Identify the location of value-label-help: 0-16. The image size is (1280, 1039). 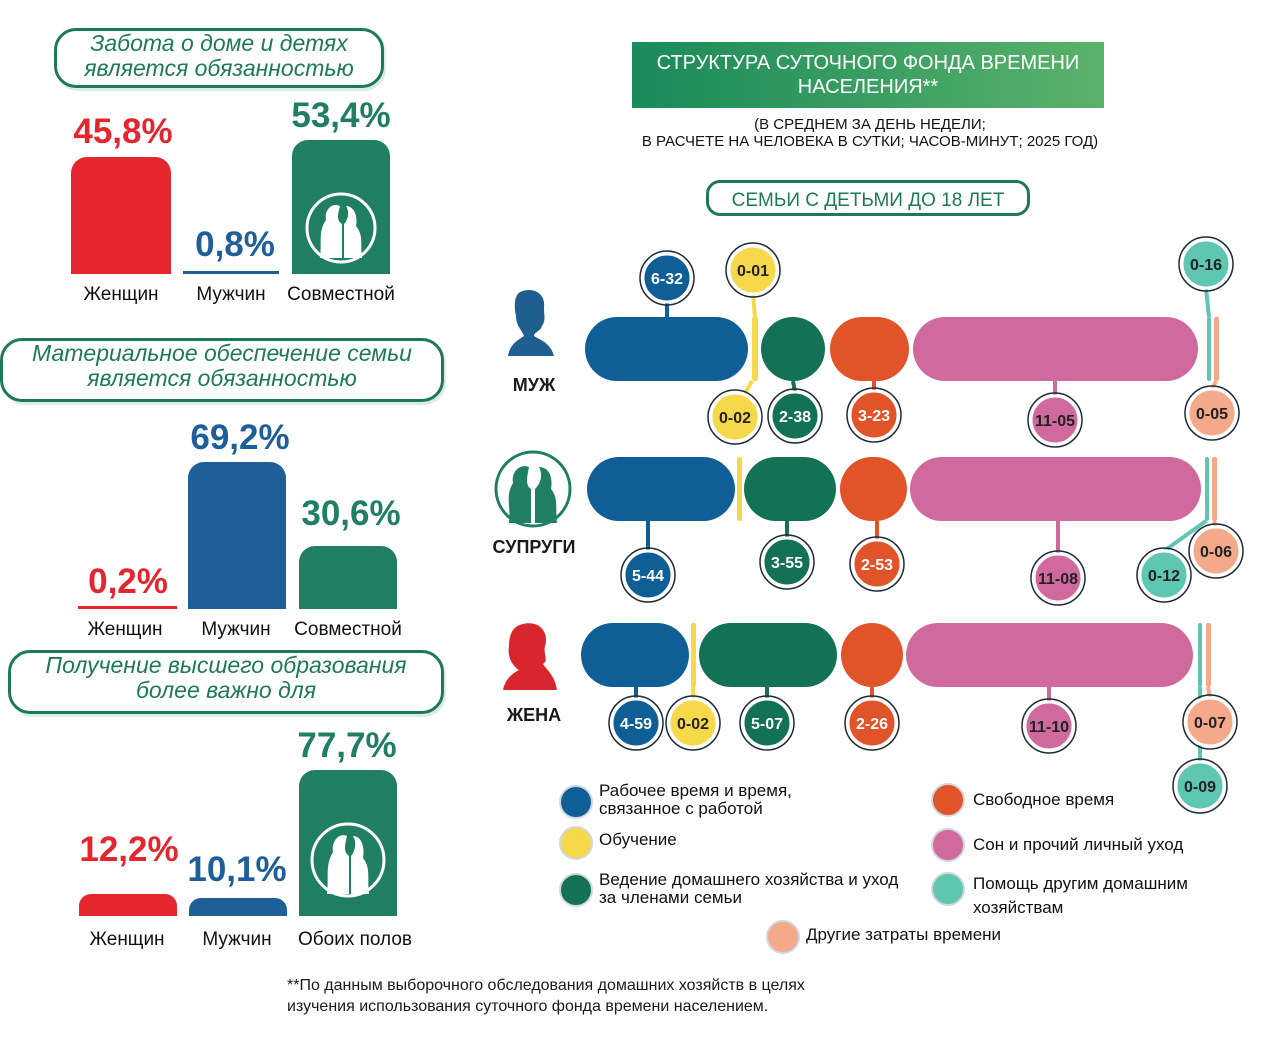
(1206, 265).